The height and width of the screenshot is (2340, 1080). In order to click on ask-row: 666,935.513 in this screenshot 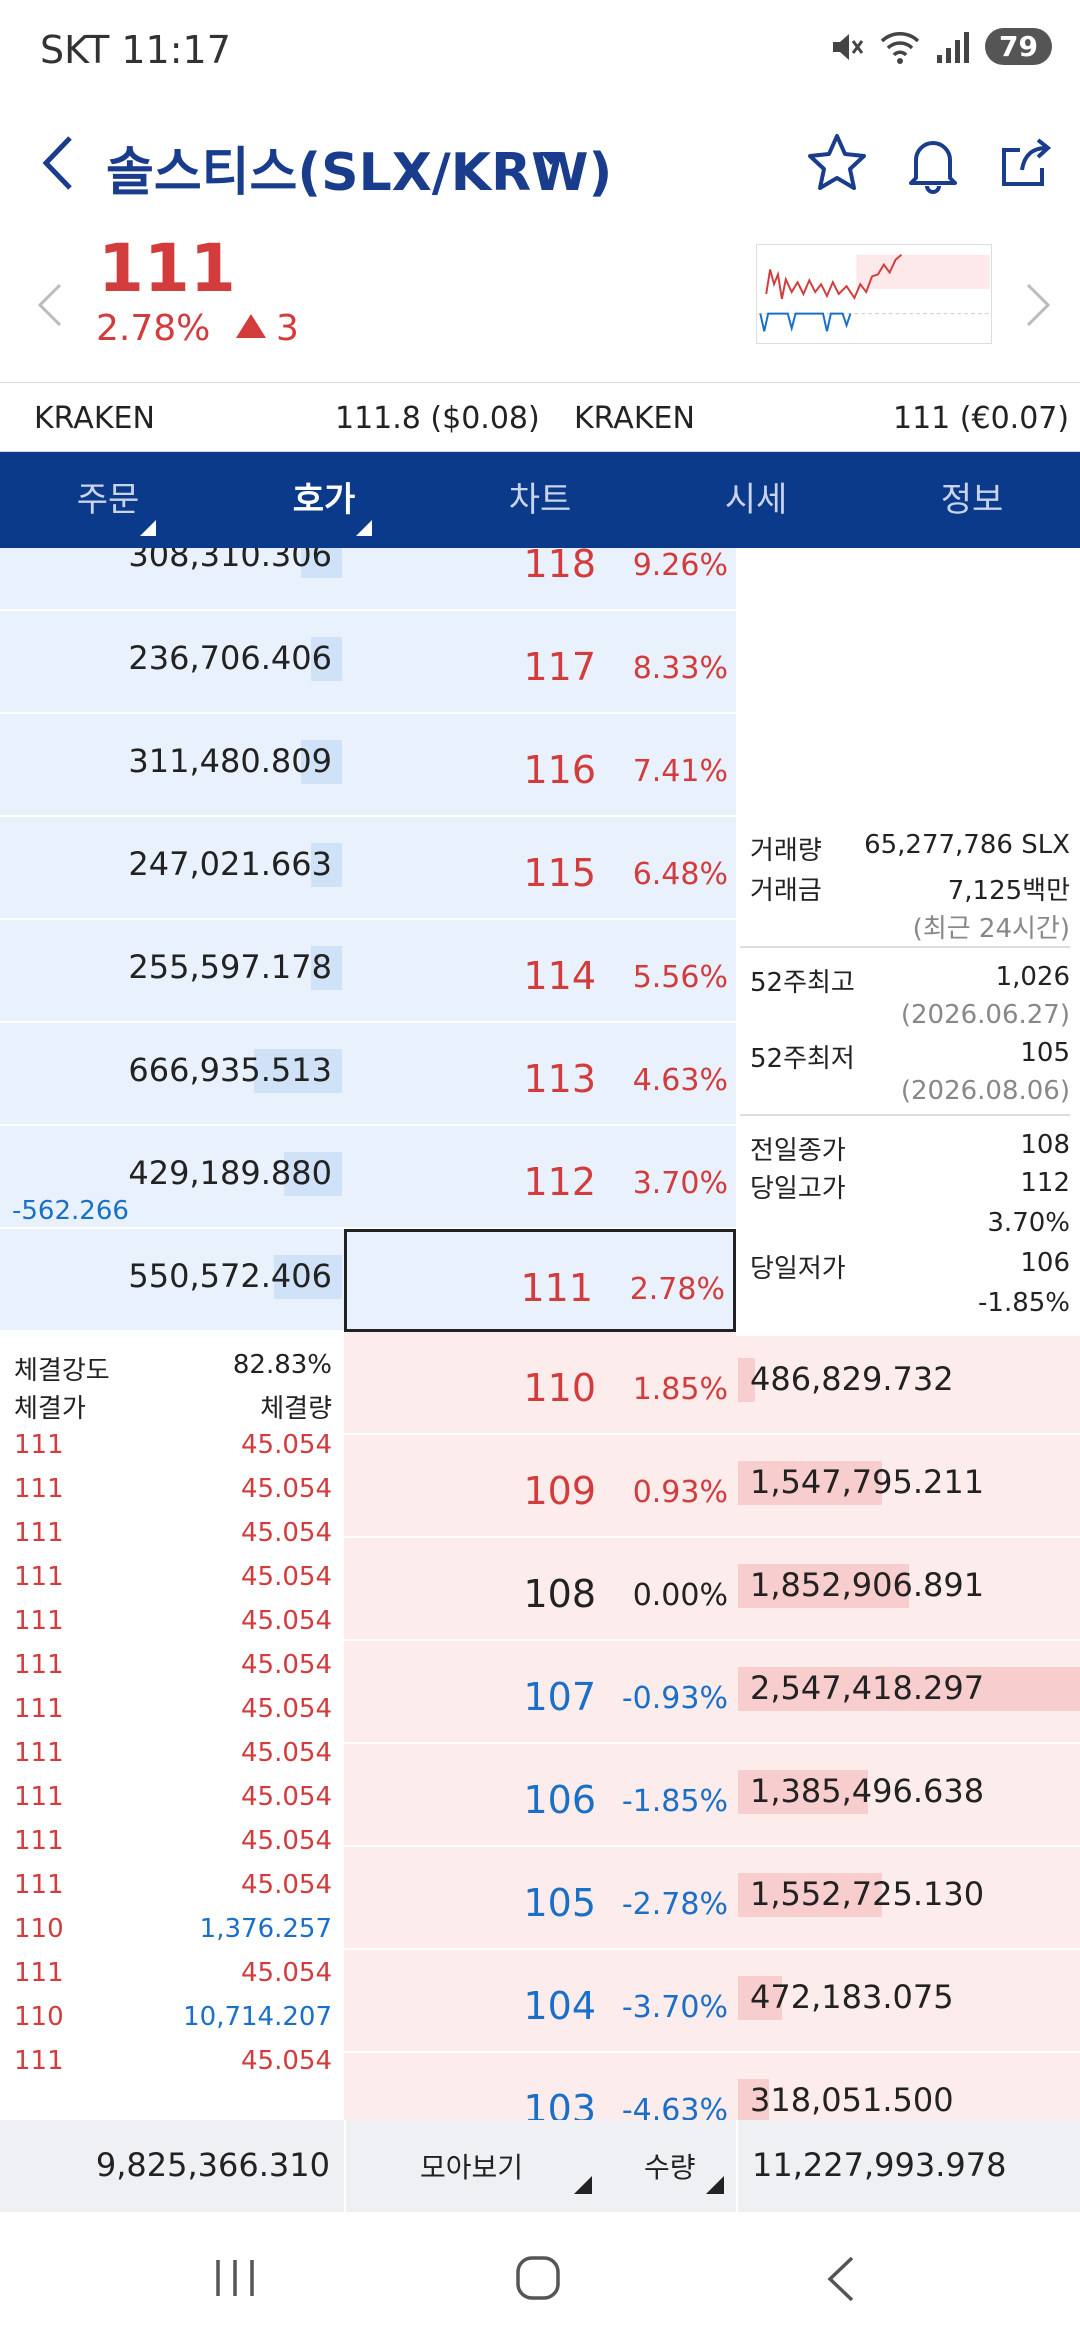, I will do `click(172, 1074)`.